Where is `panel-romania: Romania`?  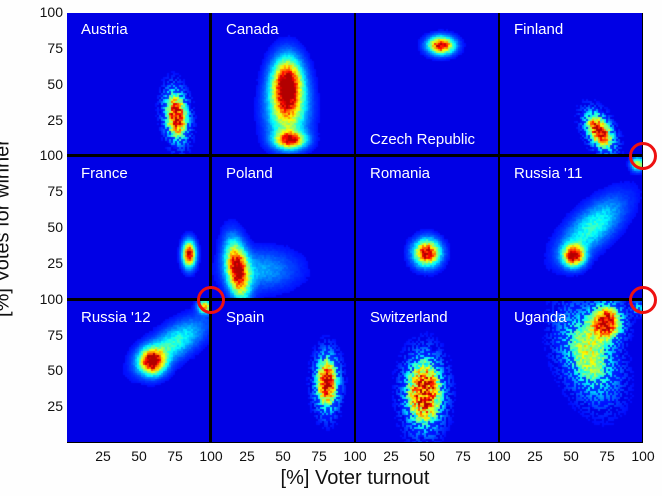 panel-romania: Romania is located at coordinates (427, 227).